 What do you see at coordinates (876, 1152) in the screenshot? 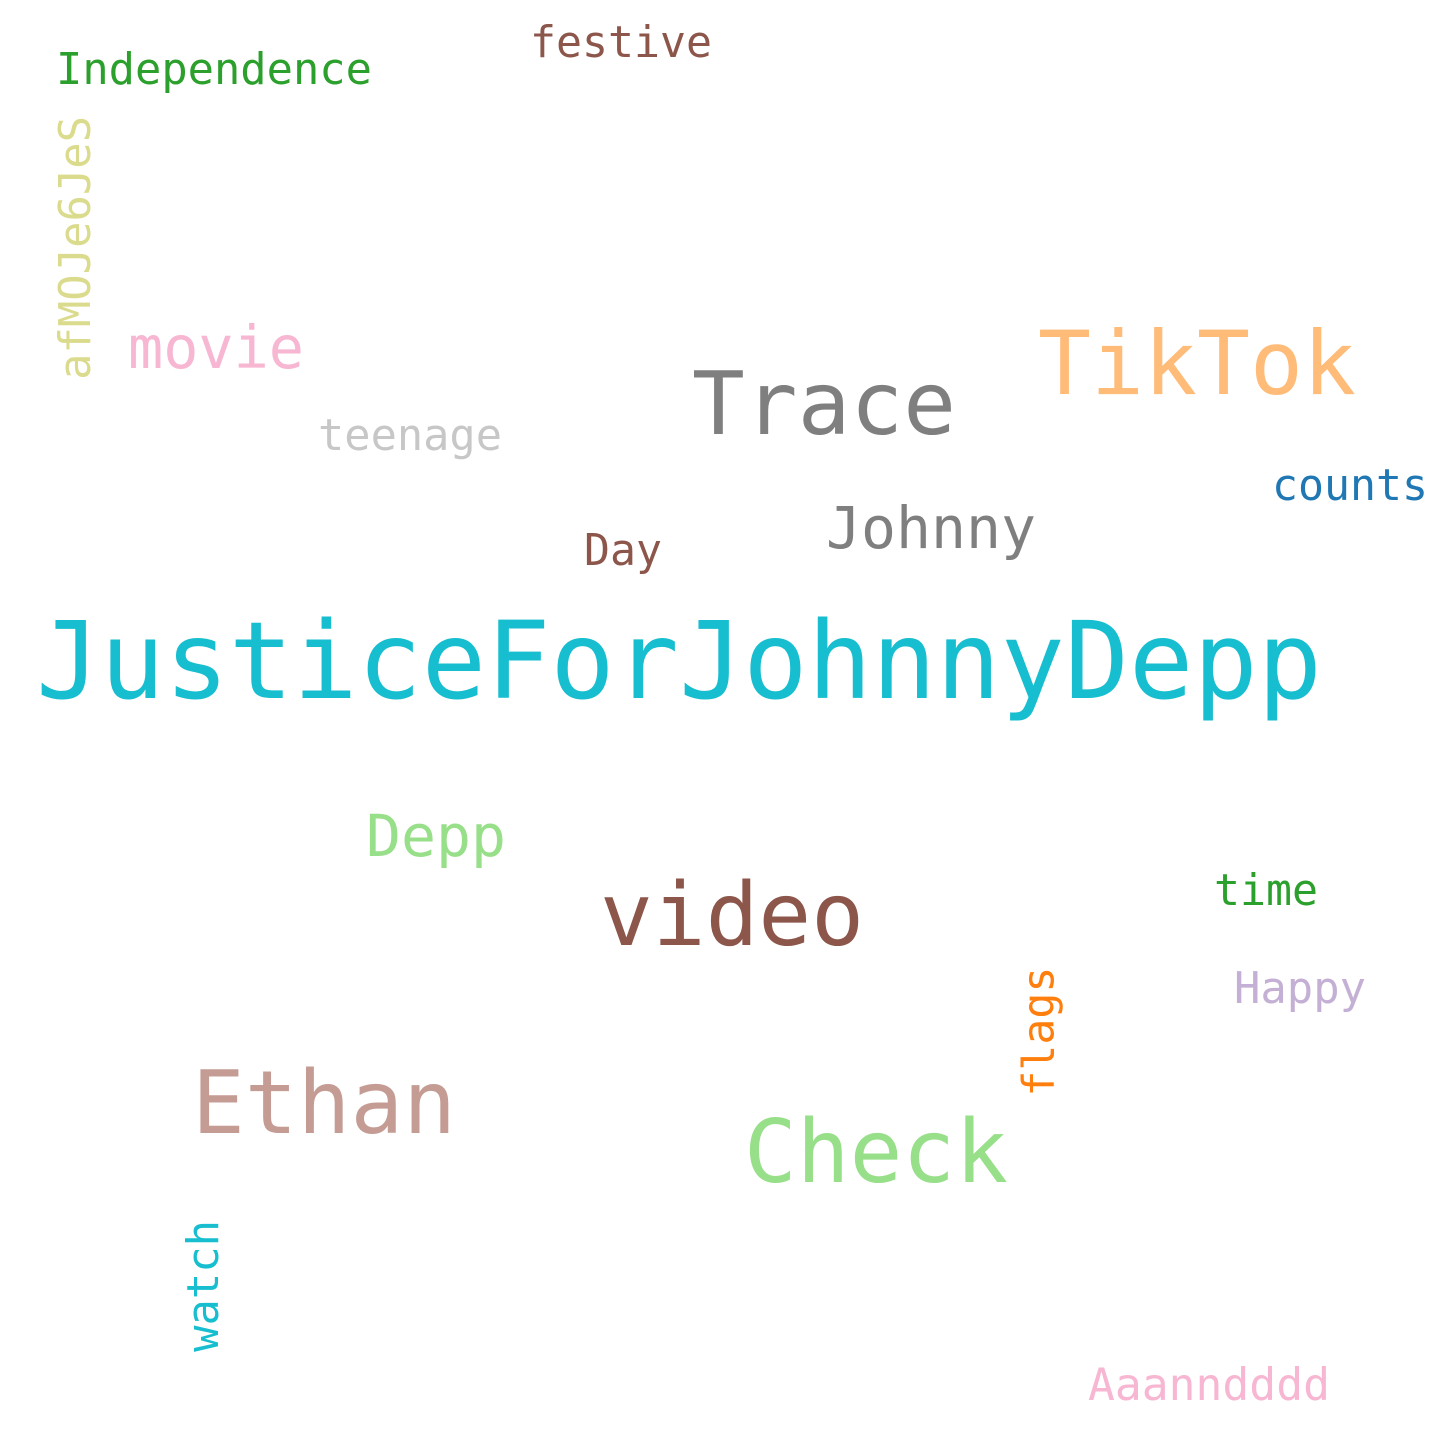
I see `word-check: Check` at bounding box center [876, 1152].